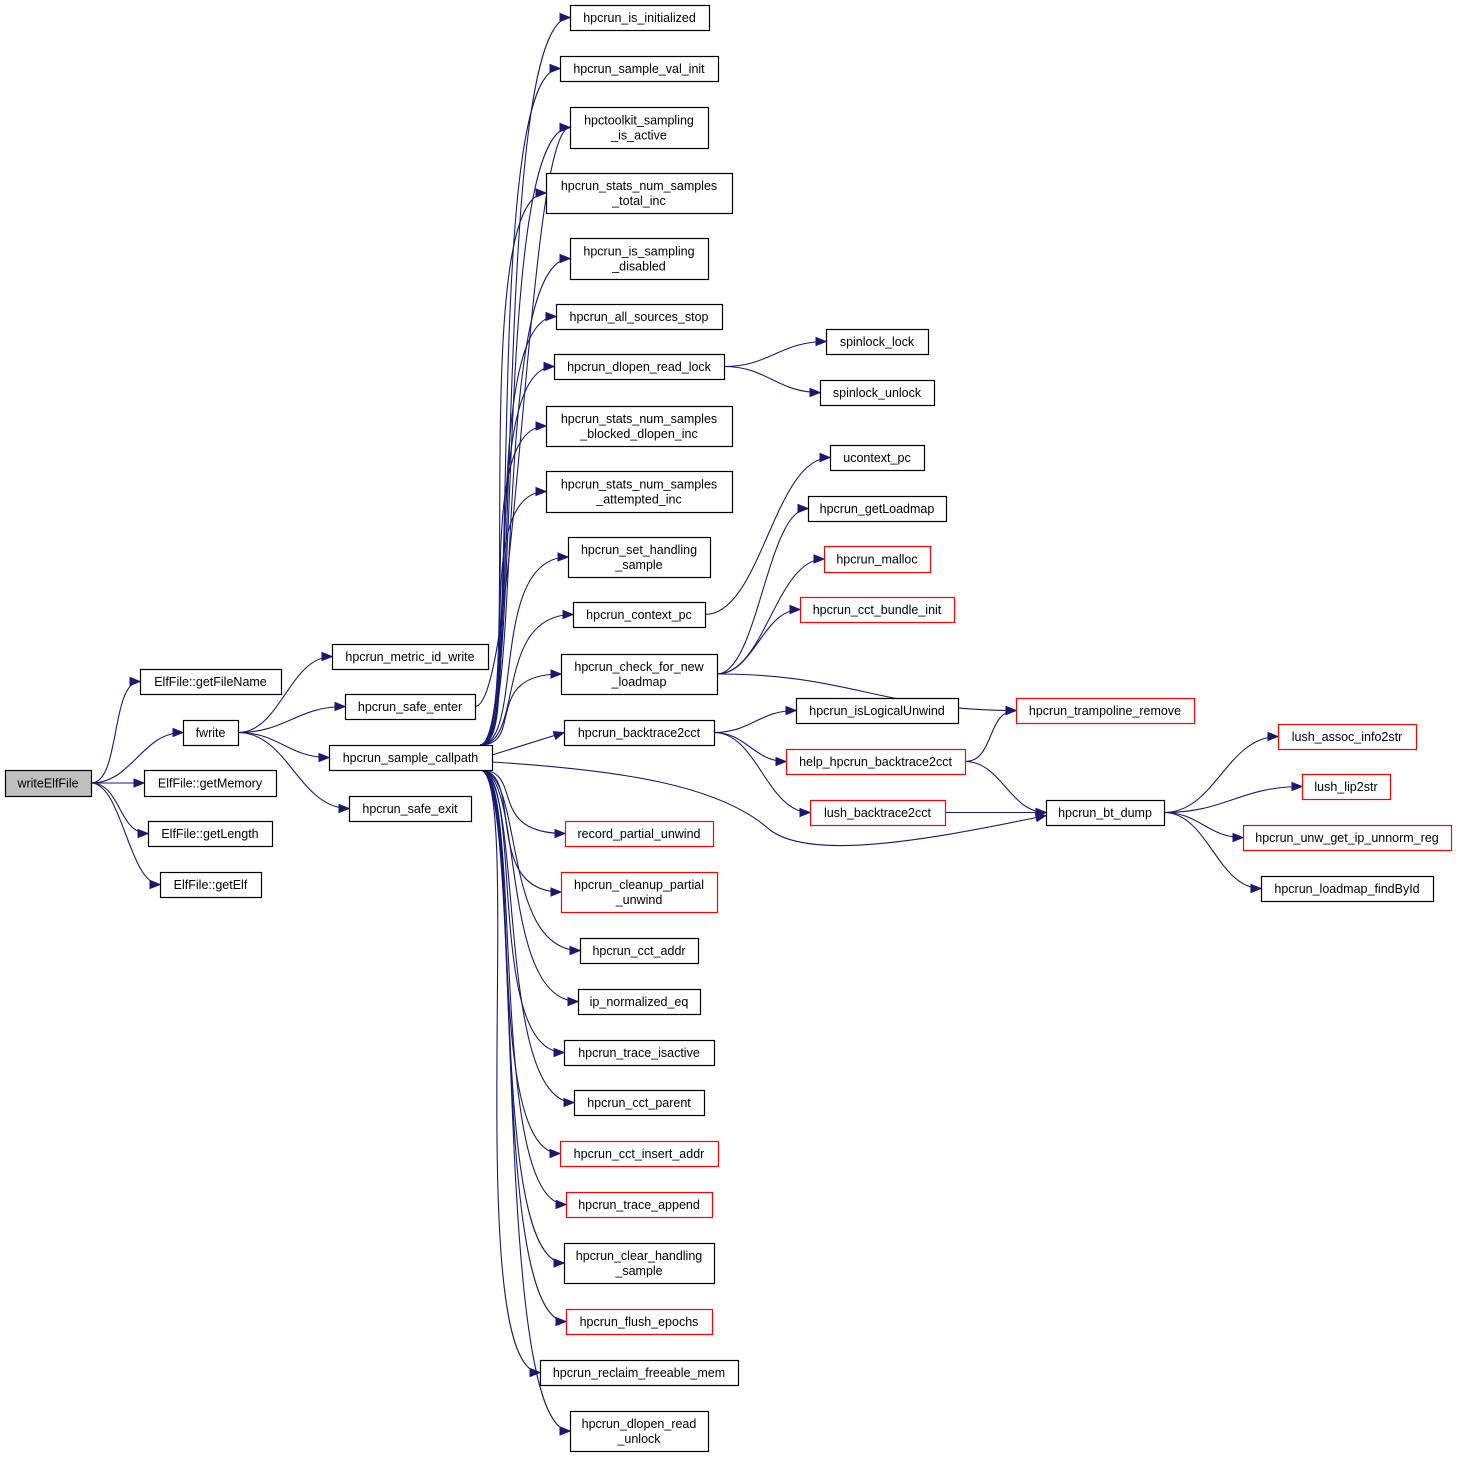  I want to click on node-metric_id_write: hpcrun_metric_id_write, so click(410, 657).